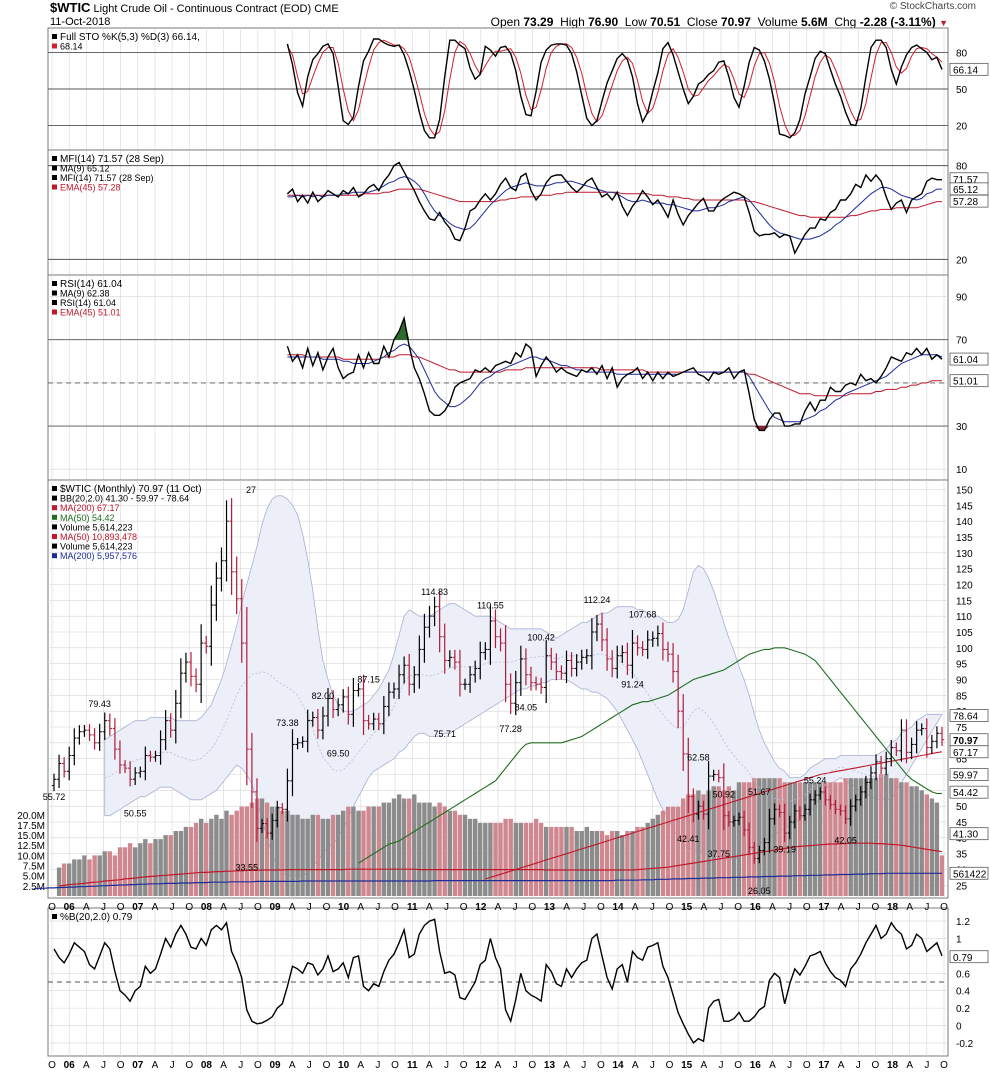 Image resolution: width=990 pixels, height=1073 pixels. Describe the element at coordinates (962, 167) in the screenshot. I see `mfi-ytick-label: 80` at that location.